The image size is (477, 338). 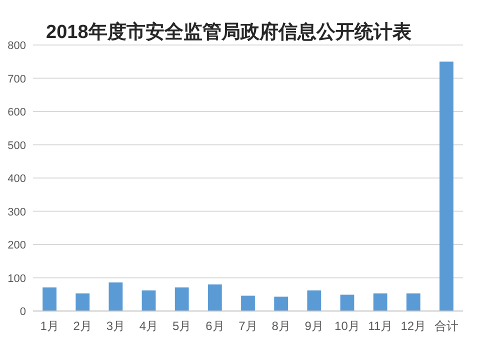 What do you see at coordinates (17, 246) in the screenshot?
I see `y-tick-label: 200` at bounding box center [17, 246].